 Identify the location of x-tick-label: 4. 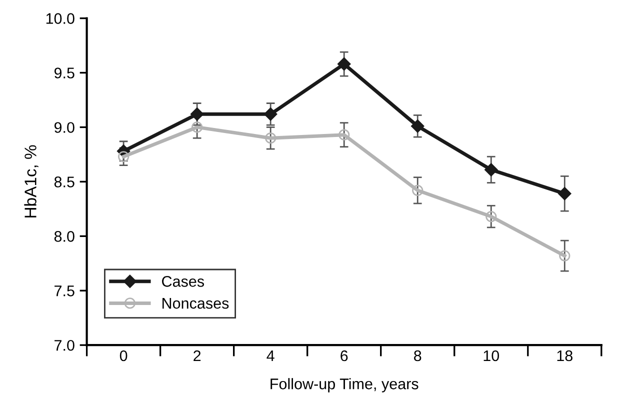
(270, 356).